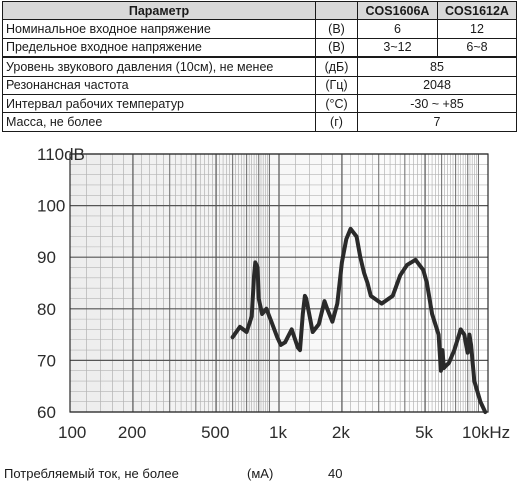 This screenshot has height=483, width=518. I want to click on row-temperature-unit: (°С), so click(336, 103).